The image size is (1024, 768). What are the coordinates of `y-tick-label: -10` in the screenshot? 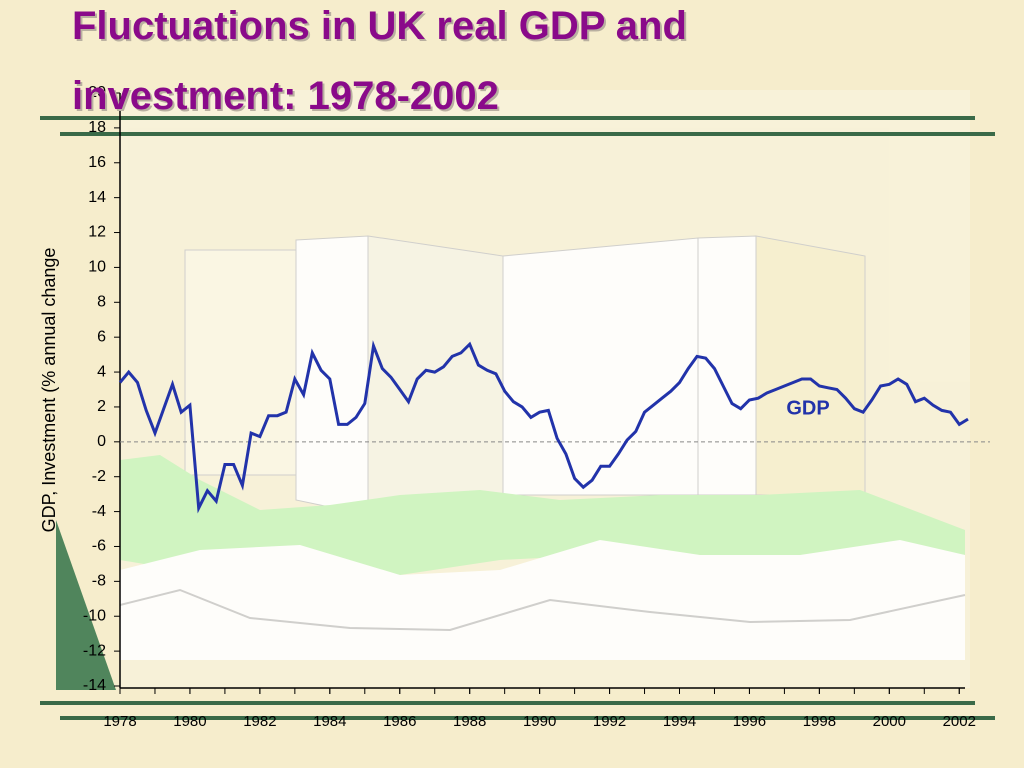 It's located at (94, 615).